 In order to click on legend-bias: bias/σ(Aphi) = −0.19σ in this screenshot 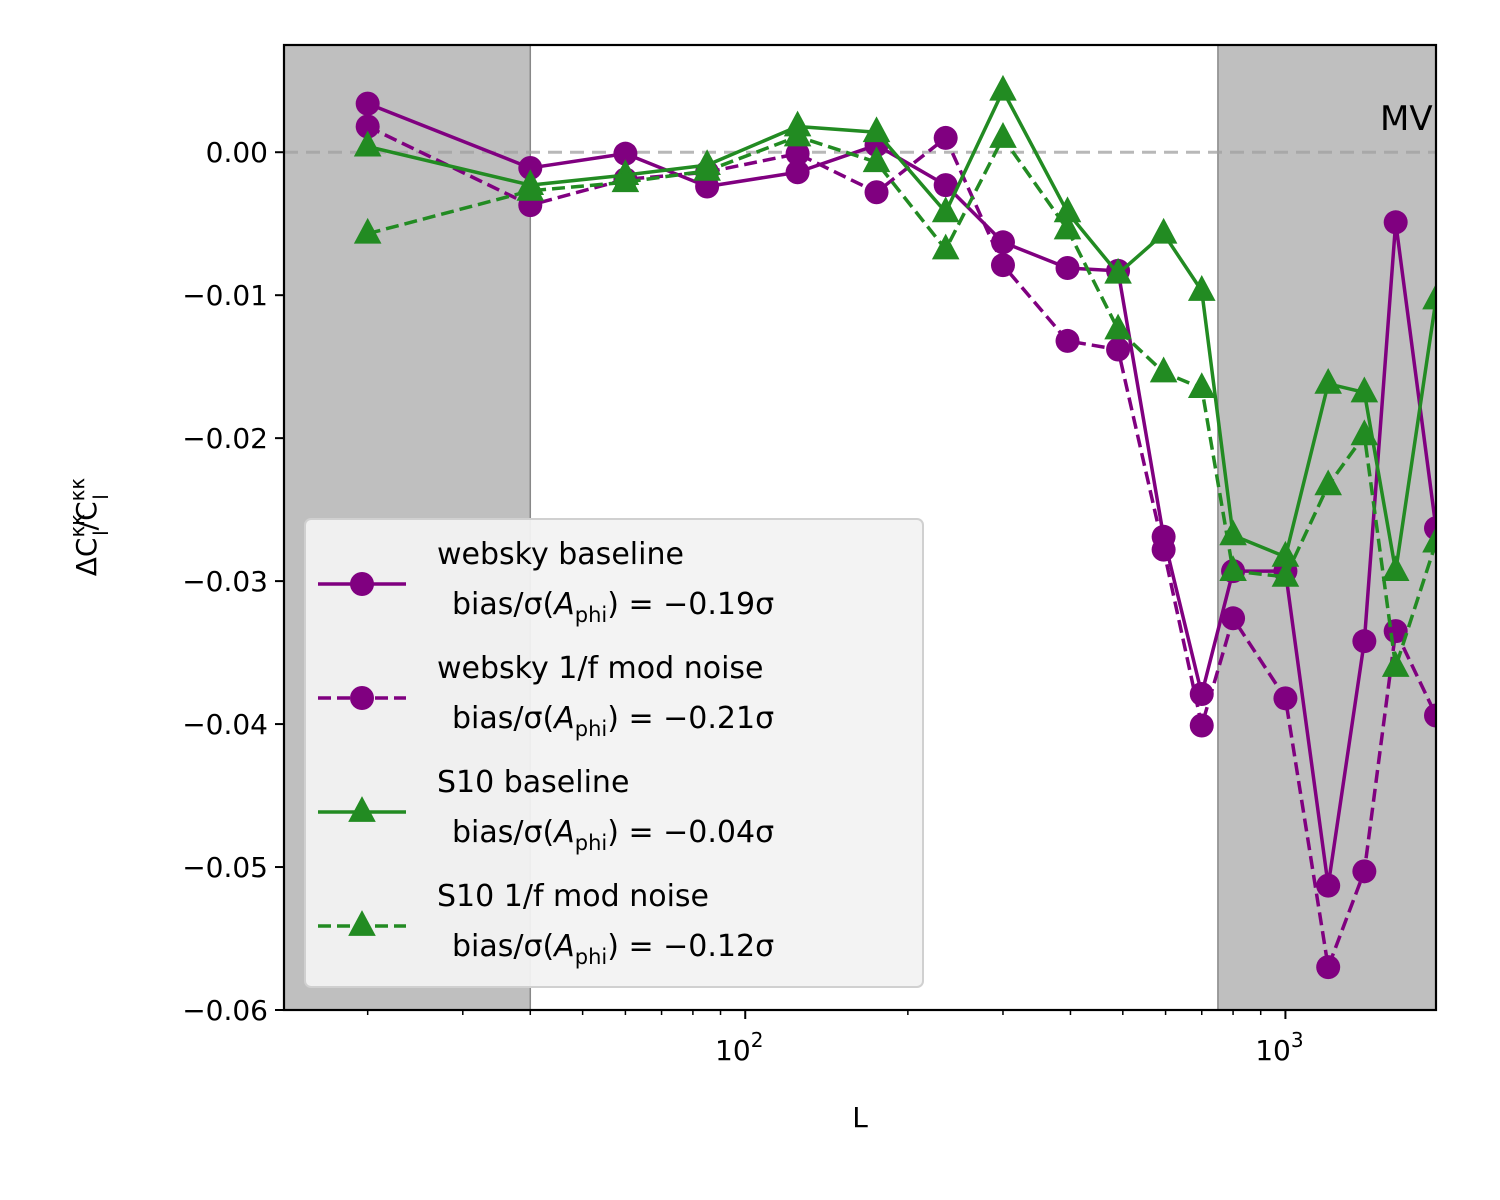, I will do `click(613, 607)`.